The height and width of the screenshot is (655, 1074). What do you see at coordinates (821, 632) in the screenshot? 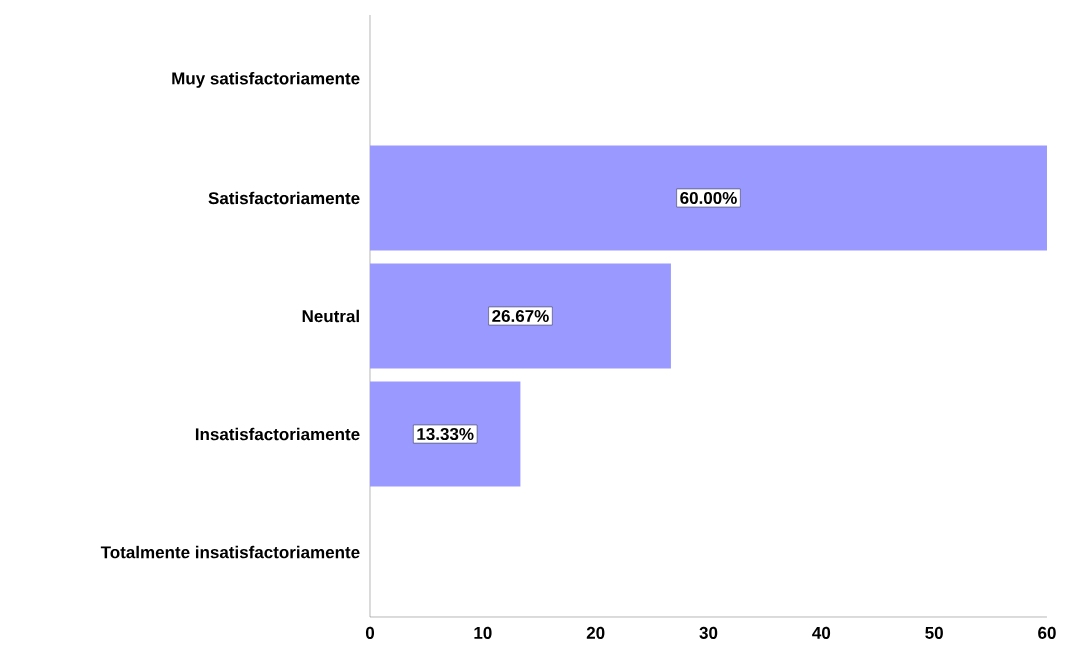
I see `x-tick-label: 40` at bounding box center [821, 632].